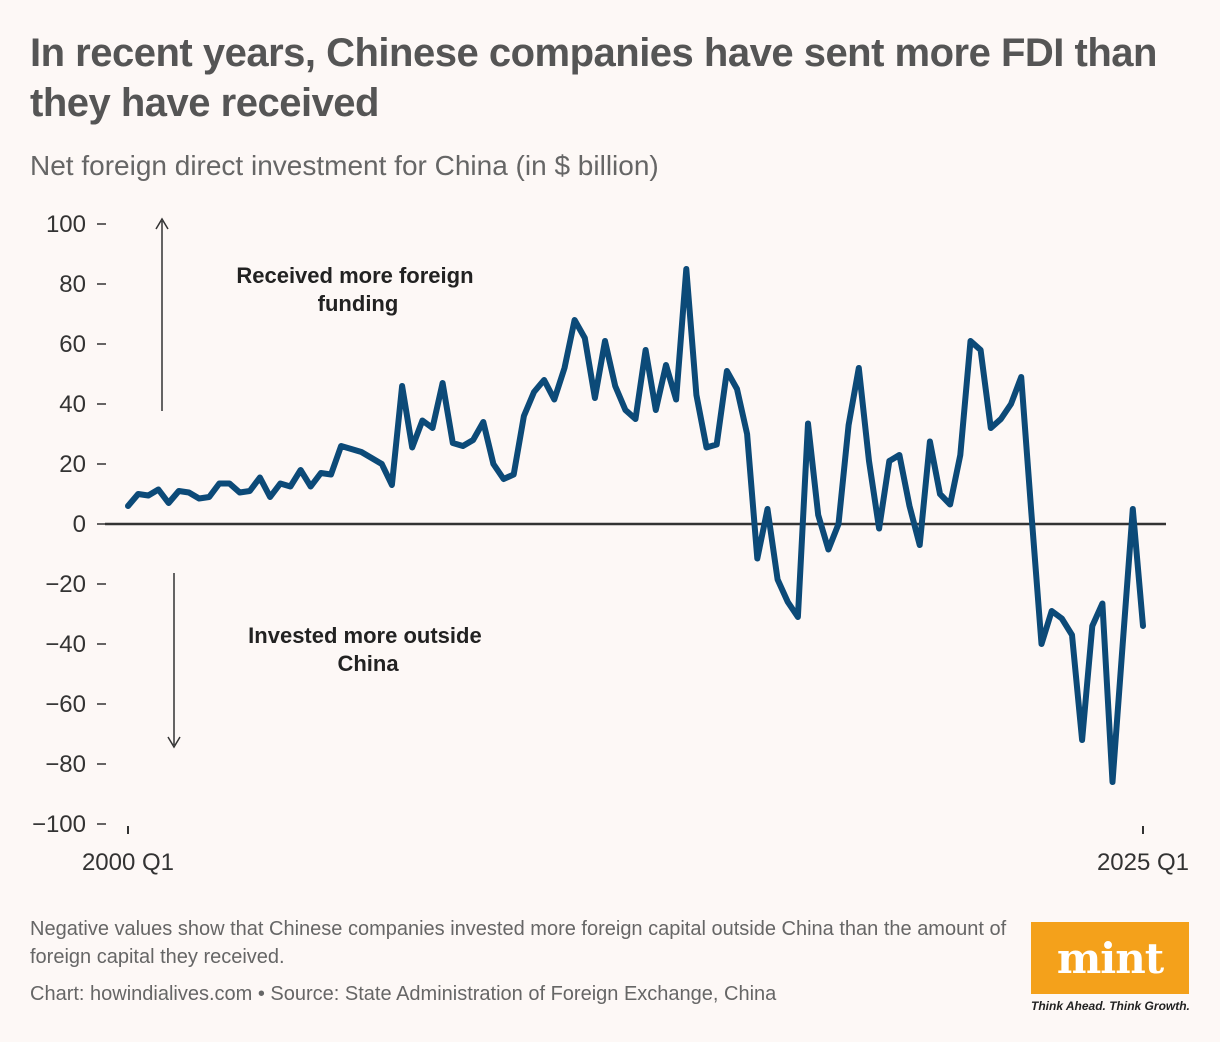 The image size is (1220, 1042). I want to click on y-tick-label: 80, so click(72, 284).